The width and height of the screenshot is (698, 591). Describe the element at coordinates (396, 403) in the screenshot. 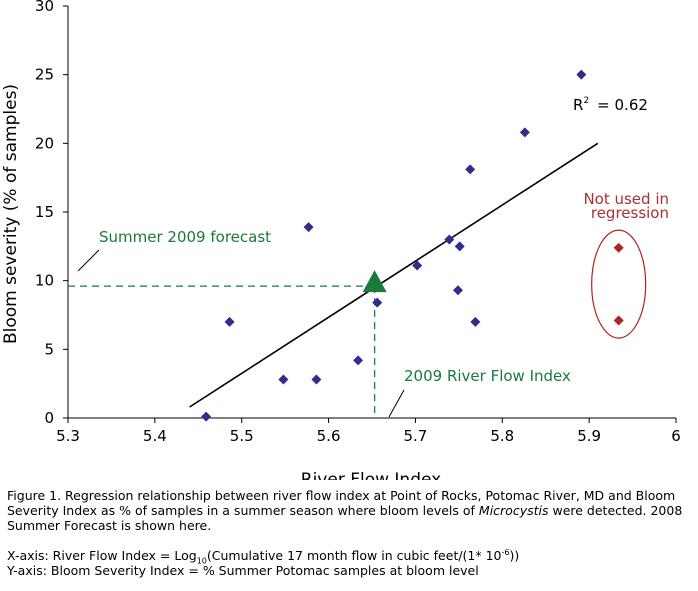

I see `flow-index-annotation-leader` at that location.